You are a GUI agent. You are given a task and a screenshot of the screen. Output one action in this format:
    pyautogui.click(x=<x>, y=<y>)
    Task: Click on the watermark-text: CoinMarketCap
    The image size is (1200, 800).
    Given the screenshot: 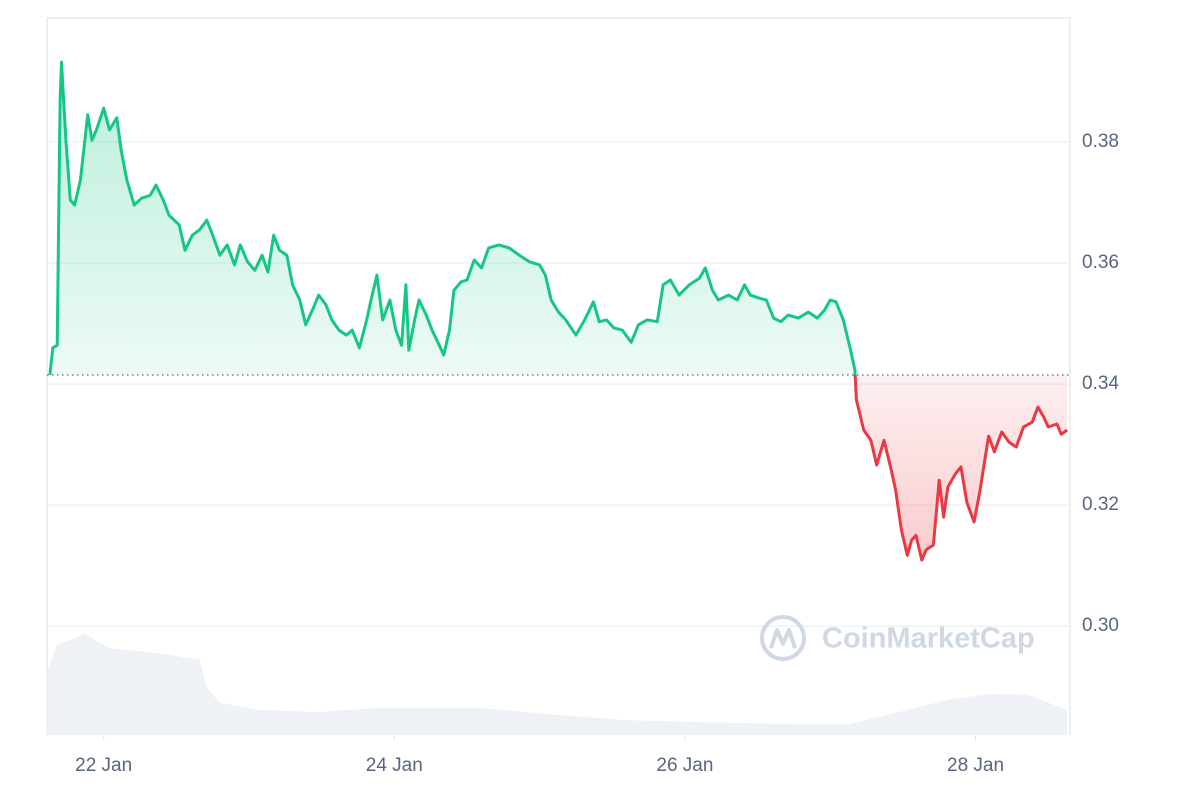 What is the action you would take?
    pyautogui.click(x=928, y=639)
    